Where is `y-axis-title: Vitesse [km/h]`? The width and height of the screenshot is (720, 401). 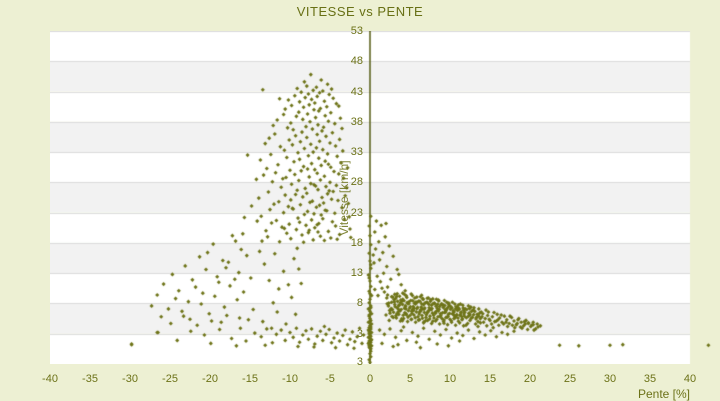 y-axis-title: Vitesse [km/h] is located at coordinates (344, 198).